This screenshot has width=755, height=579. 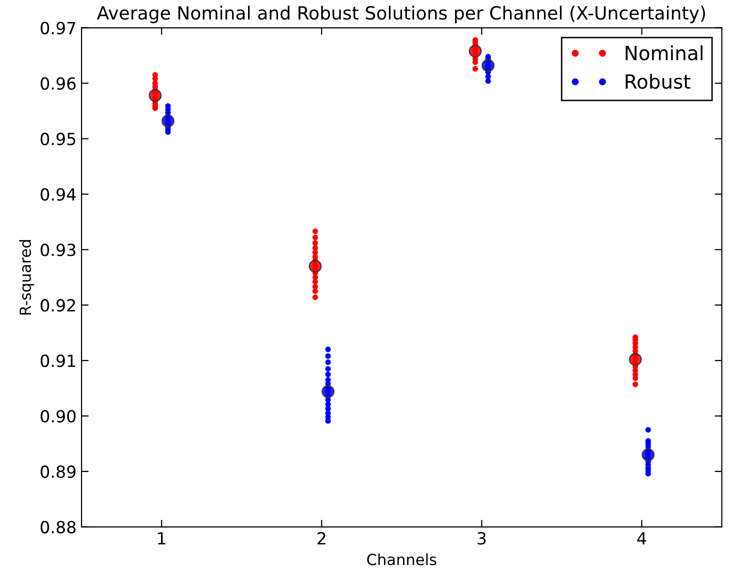 I want to click on y-tick-label: 0.90, so click(x=58, y=416).